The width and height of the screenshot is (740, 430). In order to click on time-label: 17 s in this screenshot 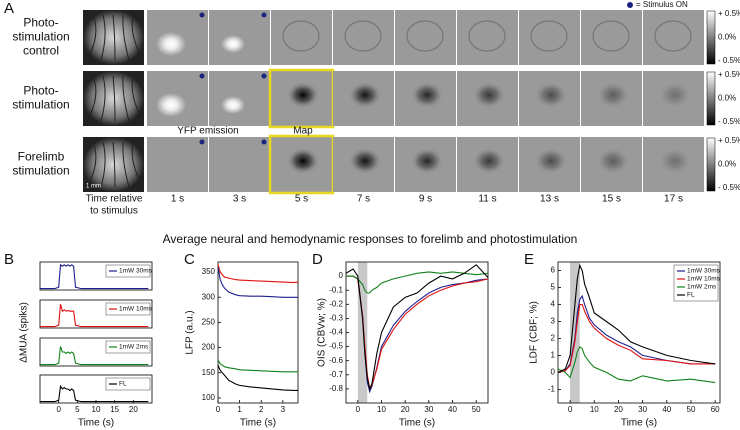, I will do `click(673, 199)`.